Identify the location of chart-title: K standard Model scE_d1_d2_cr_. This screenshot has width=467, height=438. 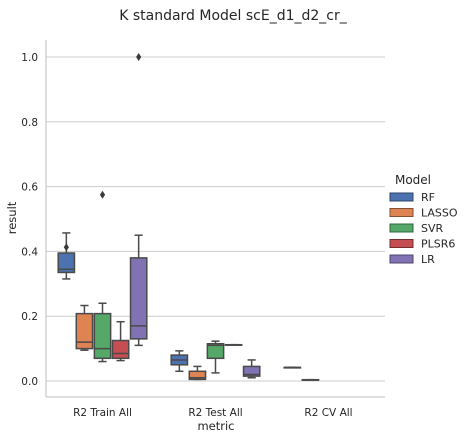
(233, 16).